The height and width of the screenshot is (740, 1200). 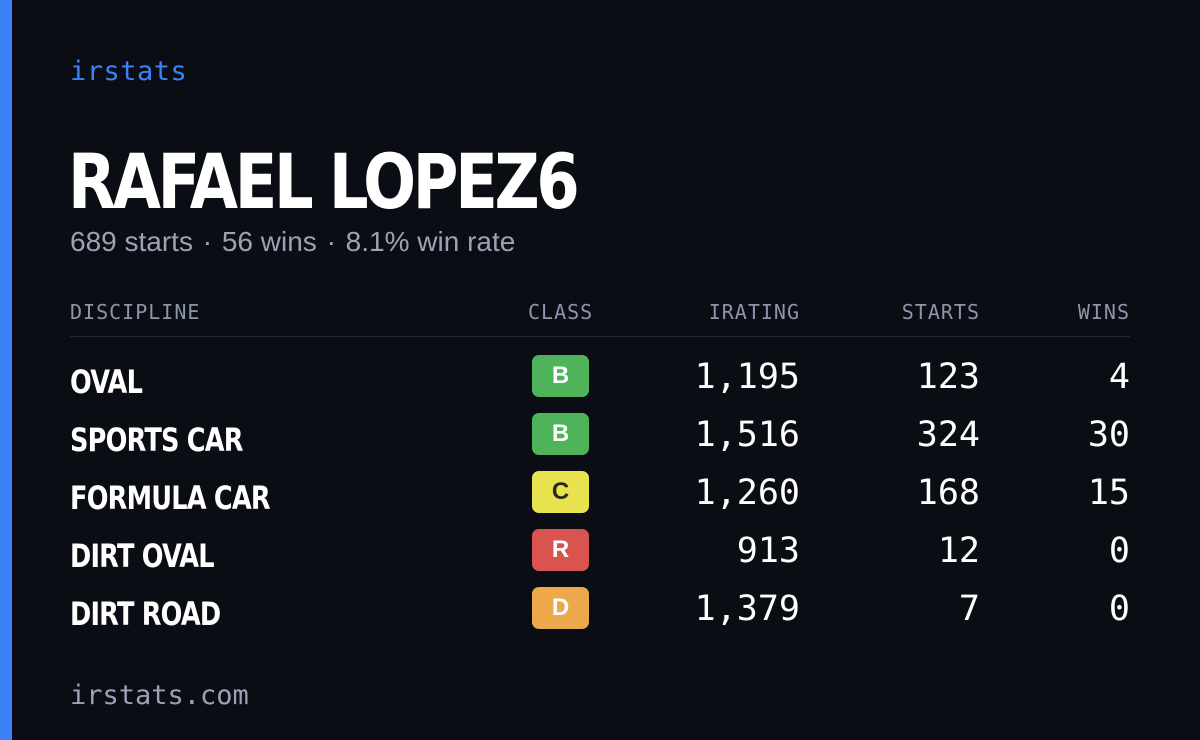 What do you see at coordinates (747, 435) in the screenshot?
I see `irating-value: 1,516` at bounding box center [747, 435].